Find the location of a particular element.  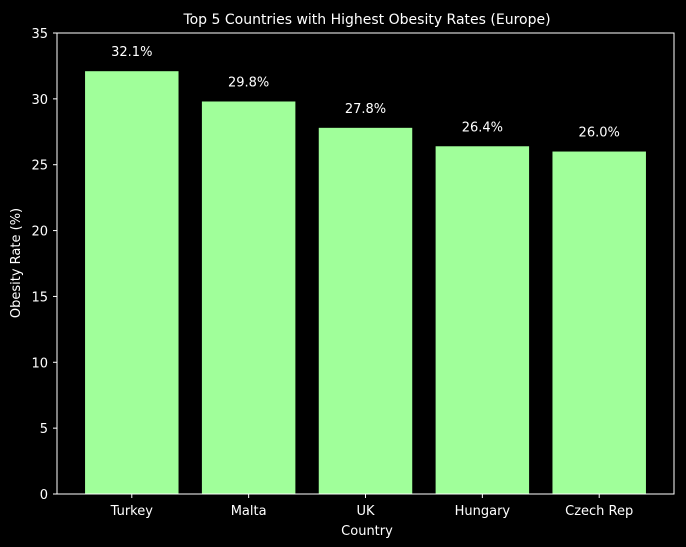

y-tick-label: 35 is located at coordinates (39, 34).